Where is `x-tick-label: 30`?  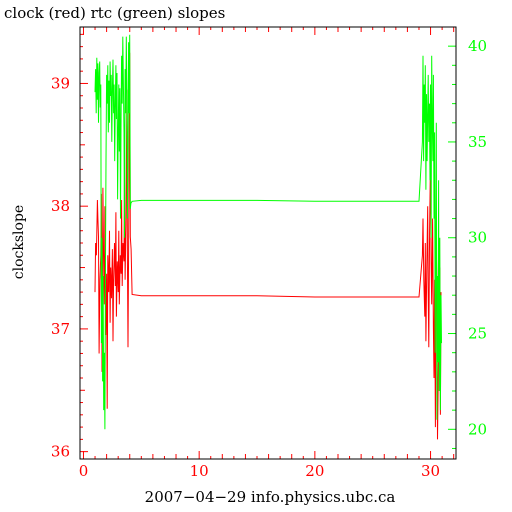 x-tick-label: 30 is located at coordinates (430, 471).